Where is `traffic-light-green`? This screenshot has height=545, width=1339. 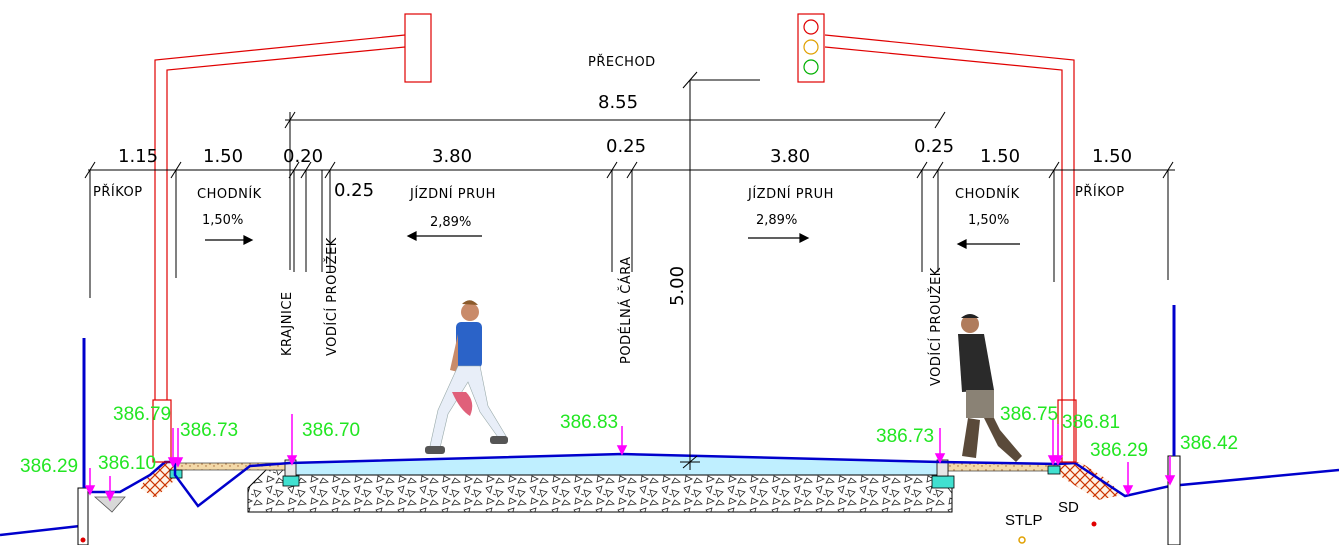 traffic-light-green is located at coordinates (811, 67).